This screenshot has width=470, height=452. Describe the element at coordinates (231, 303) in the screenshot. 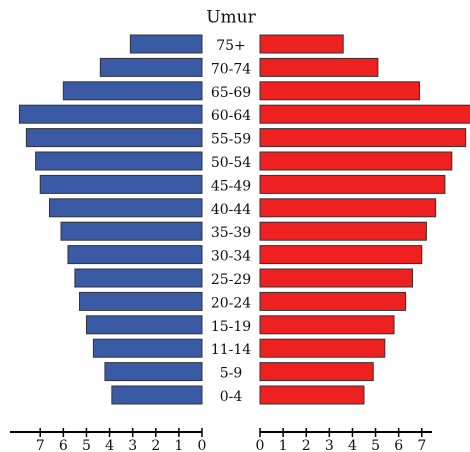

I see `category-label: 20-24` at that location.